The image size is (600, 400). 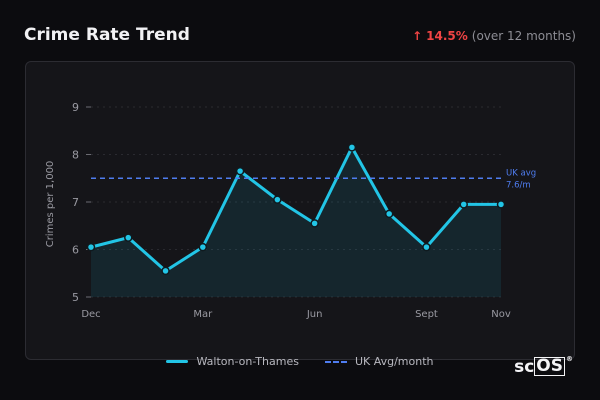 What do you see at coordinates (107, 35) in the screenshot?
I see `page-title: Crime Rate Trend` at bounding box center [107, 35].